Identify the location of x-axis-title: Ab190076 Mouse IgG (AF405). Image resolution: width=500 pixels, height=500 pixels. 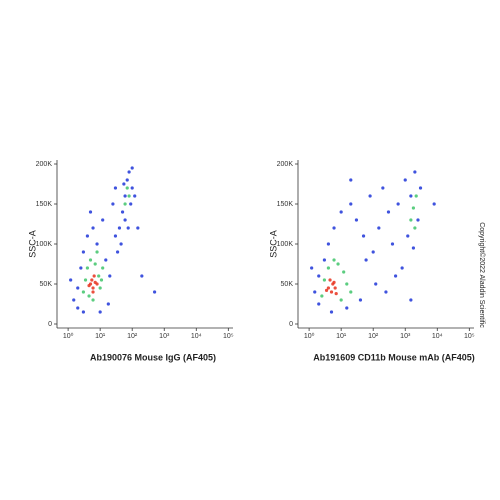
(153, 357).